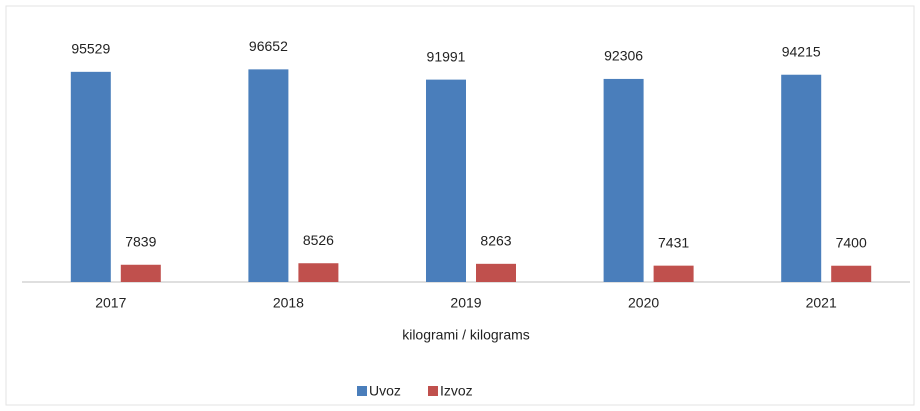  I want to click on x-tick-label: 2018, so click(288, 303).